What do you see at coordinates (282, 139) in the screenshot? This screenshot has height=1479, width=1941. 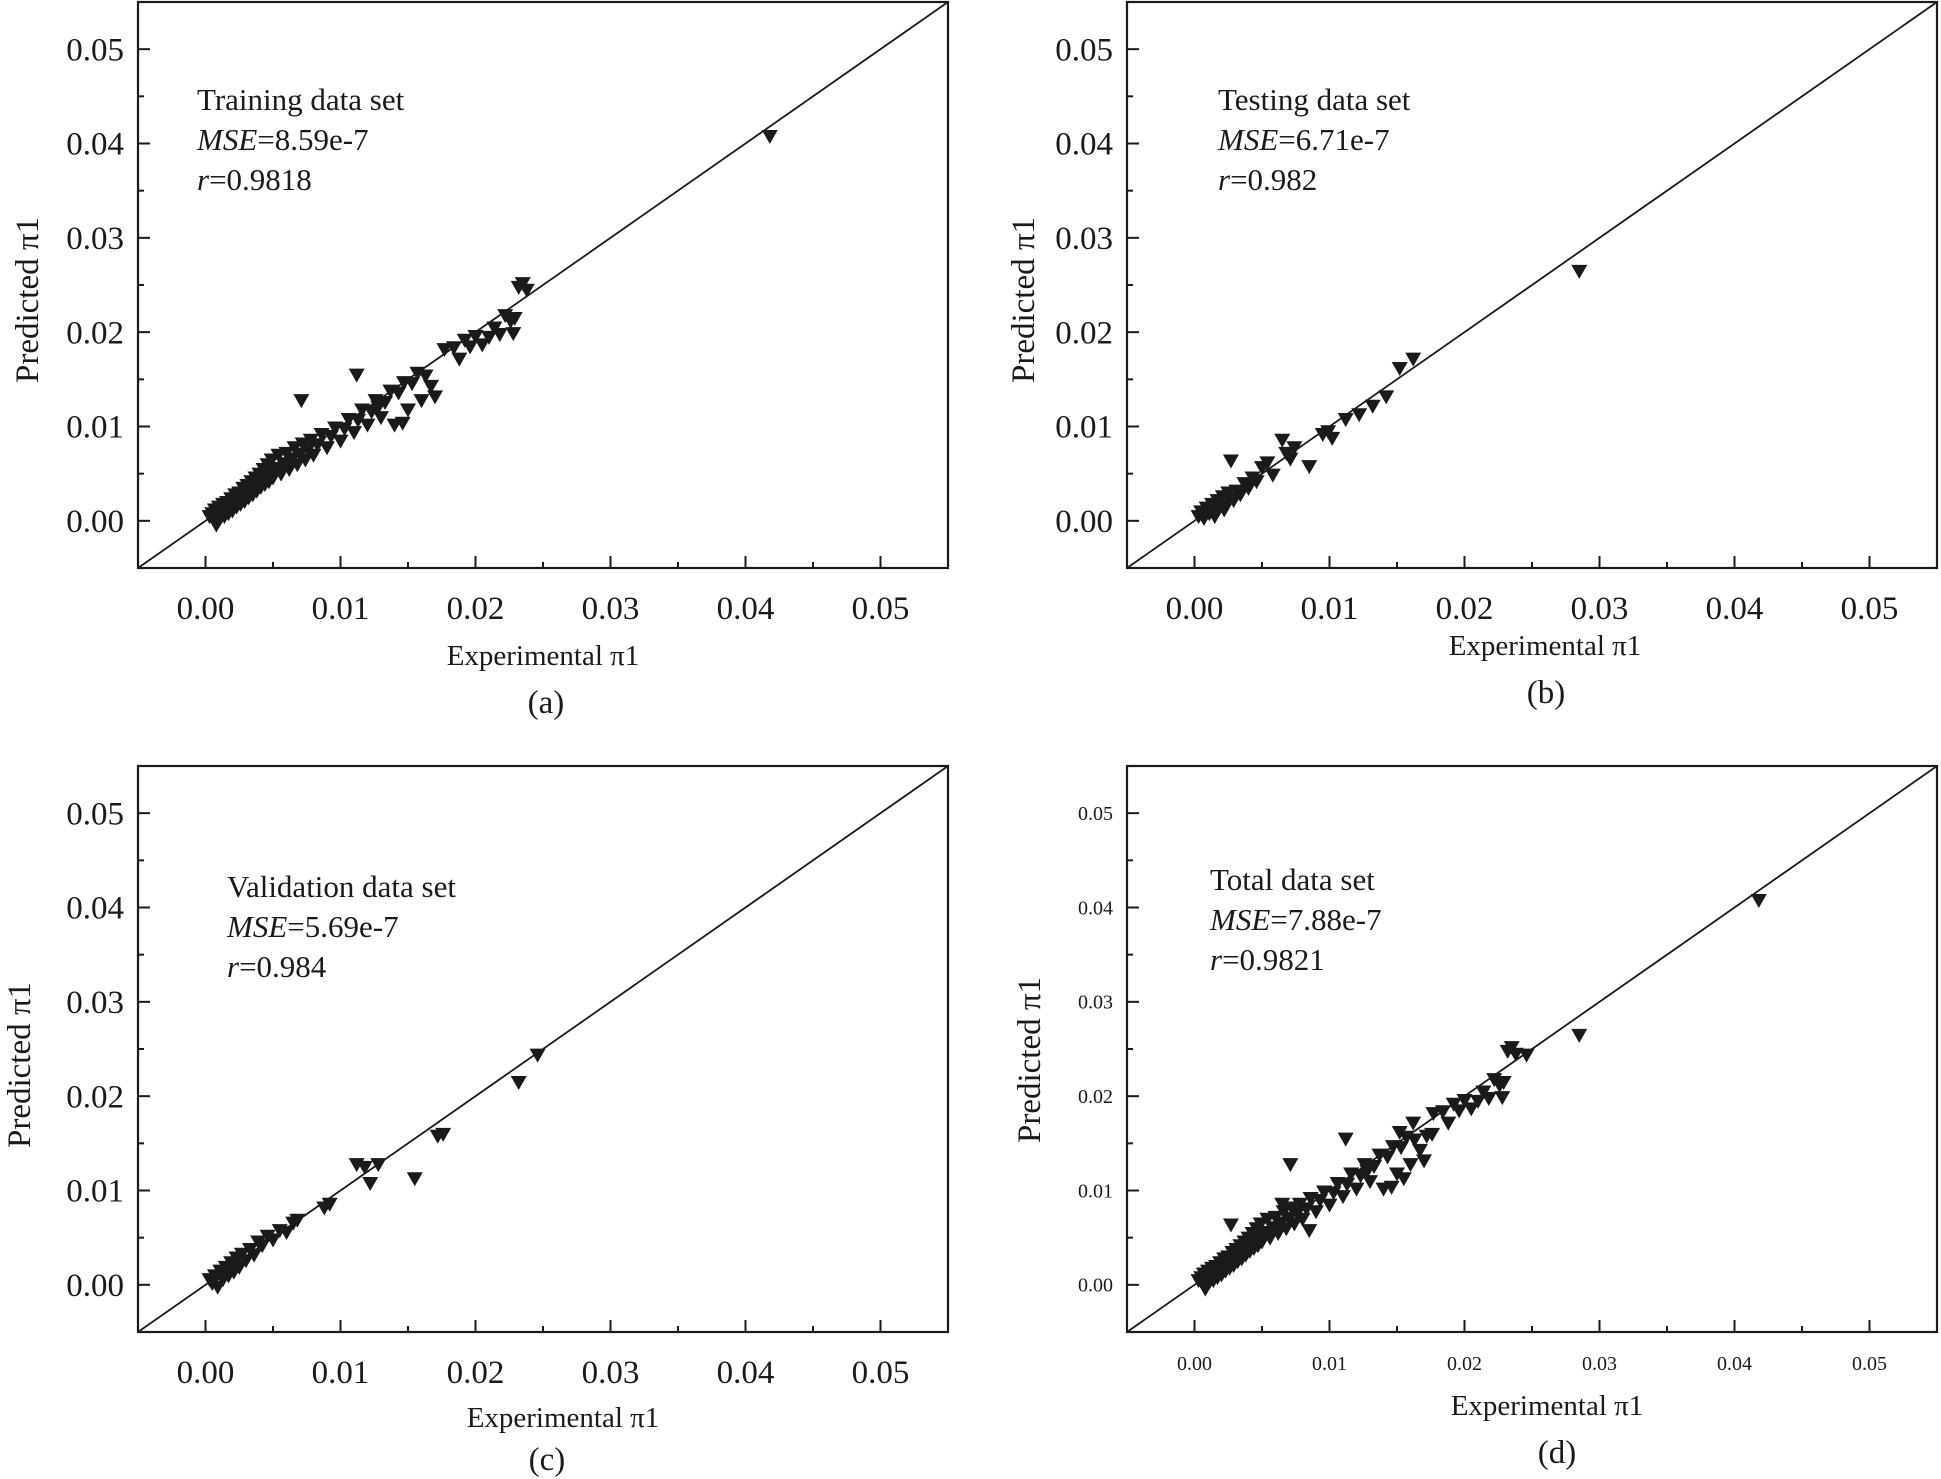 I see `annotation-mse: MSE=8.59e-7` at bounding box center [282, 139].